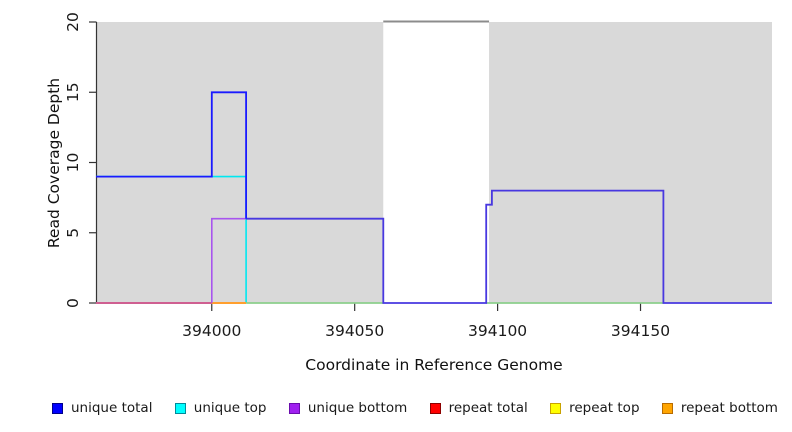  Describe the element at coordinates (434, 365) in the screenshot. I see `x-axis-title: Coordinate in Reference Genome` at that location.